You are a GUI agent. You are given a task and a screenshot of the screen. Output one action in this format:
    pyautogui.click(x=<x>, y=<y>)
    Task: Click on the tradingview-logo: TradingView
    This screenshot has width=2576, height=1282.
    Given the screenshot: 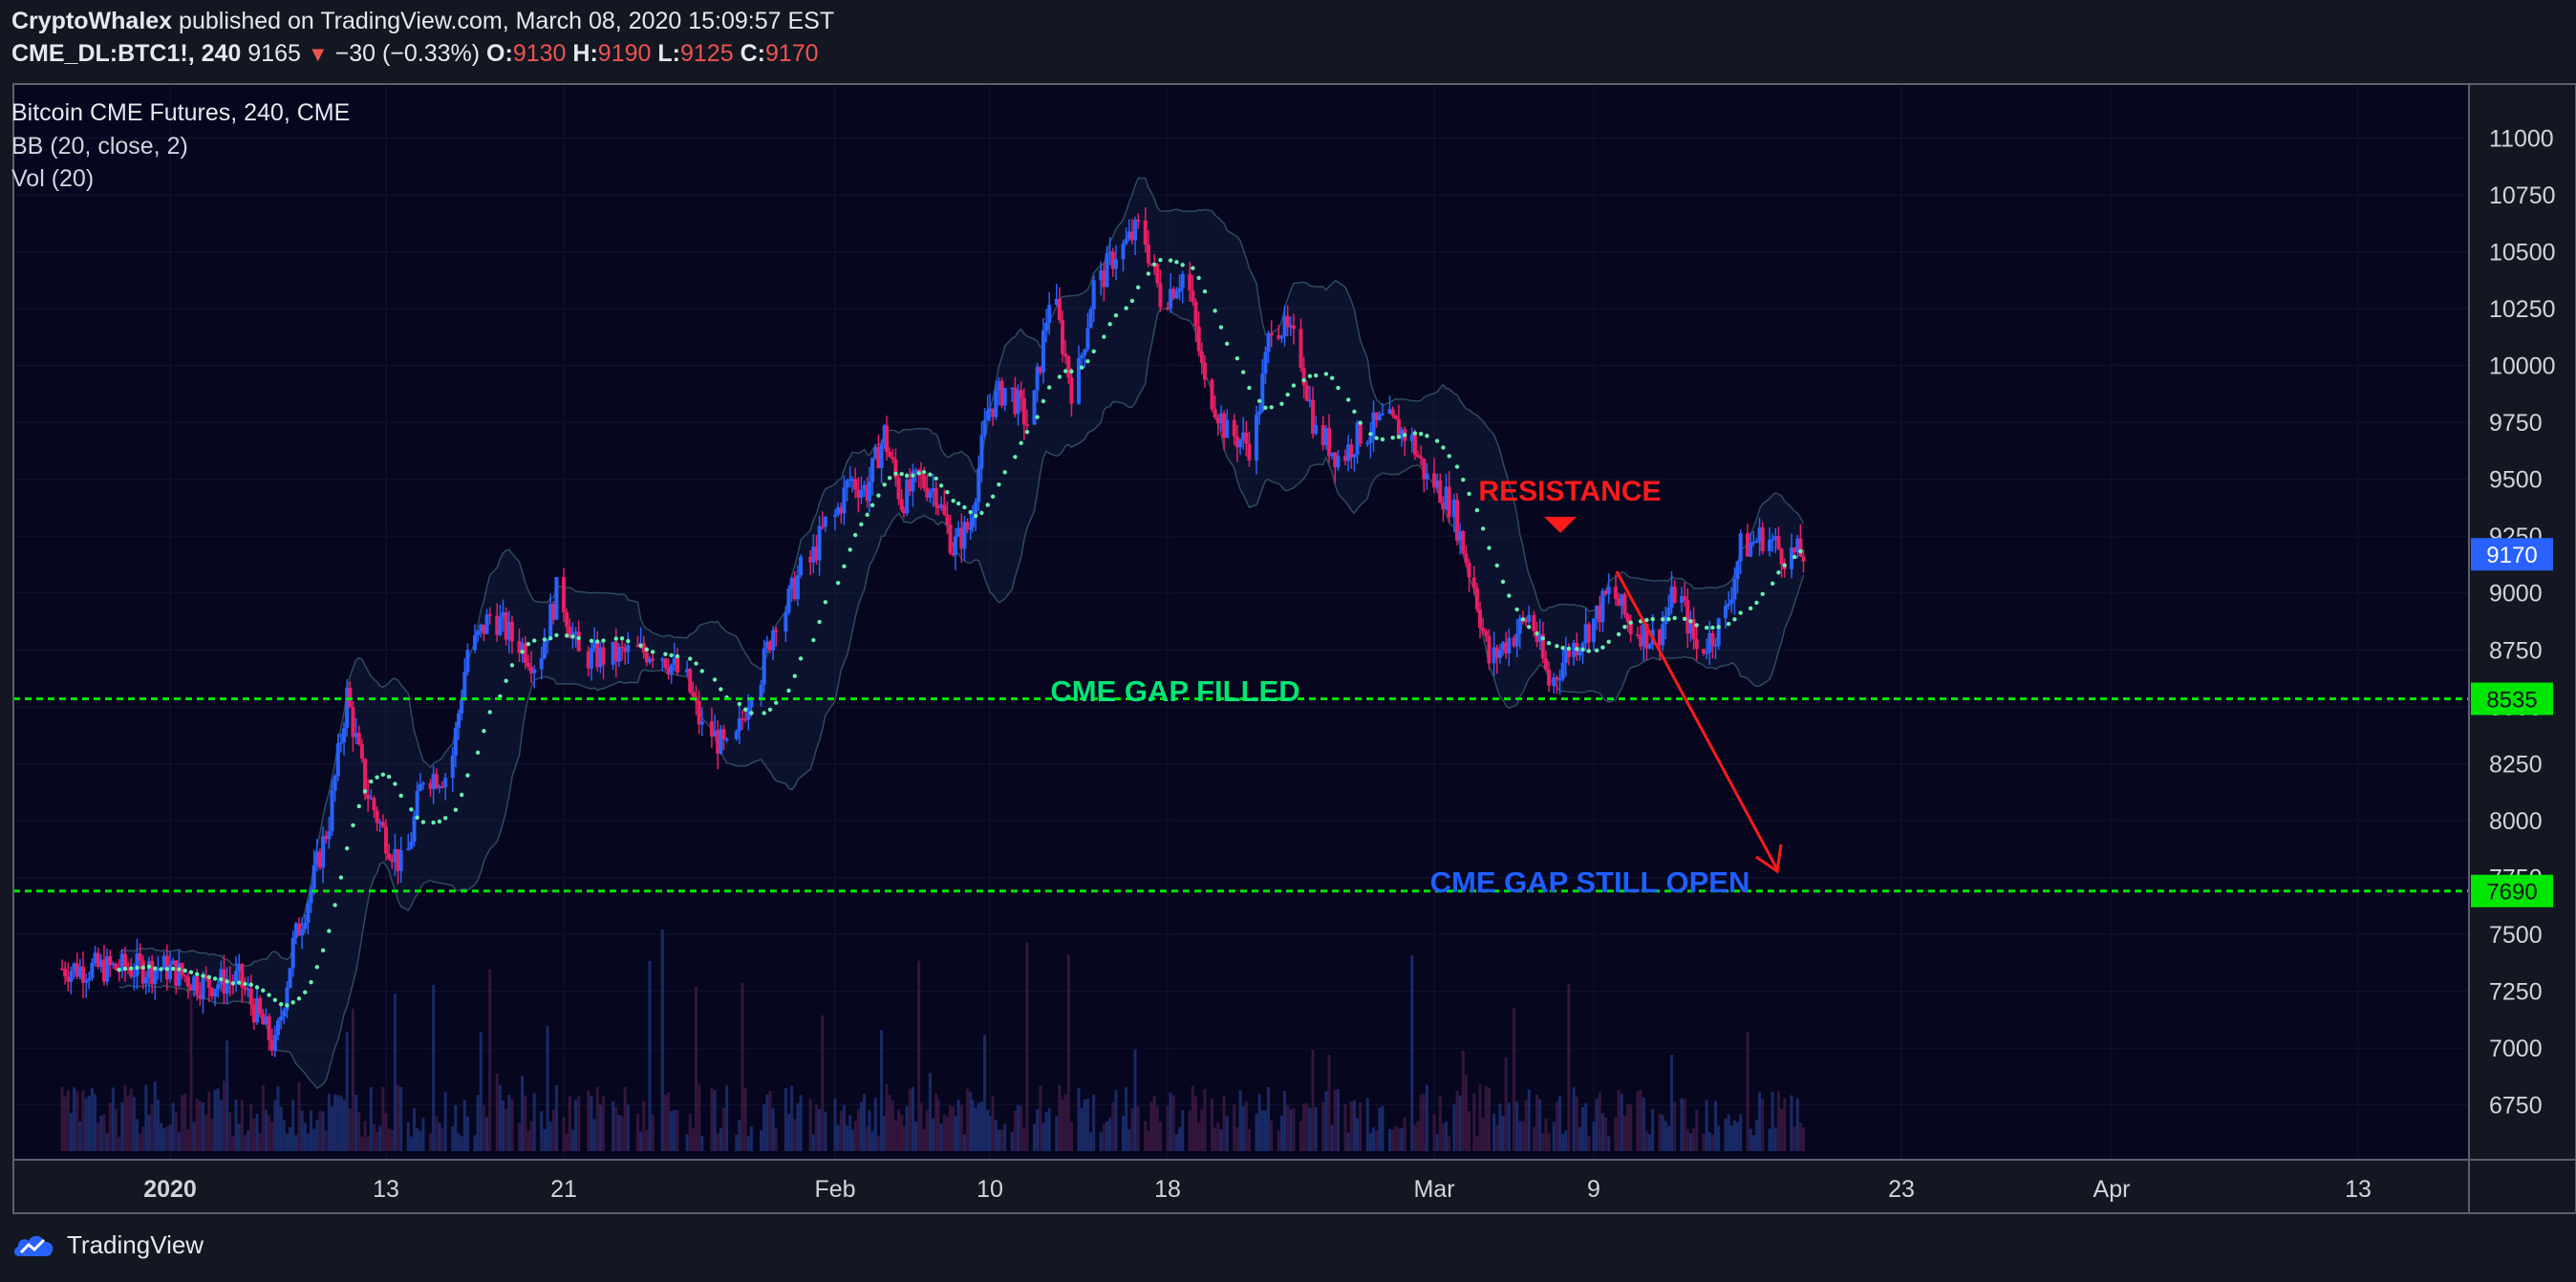 What is the action you would take?
    pyautogui.click(x=107, y=1245)
    